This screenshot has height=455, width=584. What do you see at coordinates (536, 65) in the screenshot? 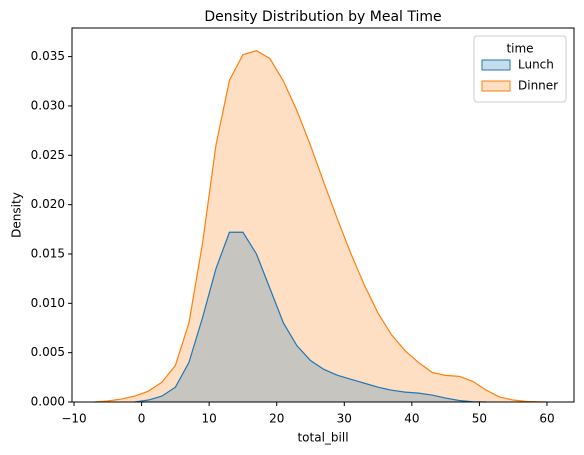
I see `legend-label: Lunch` at bounding box center [536, 65].